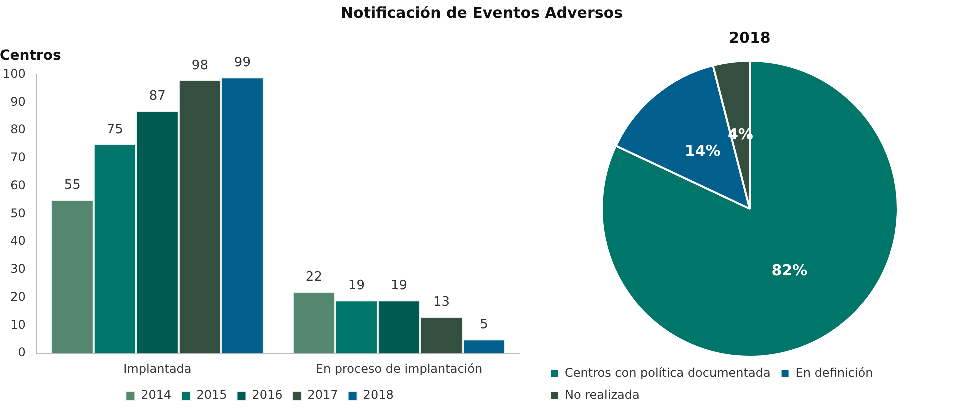  I want to click on y-tick-label: 20, so click(18, 297).